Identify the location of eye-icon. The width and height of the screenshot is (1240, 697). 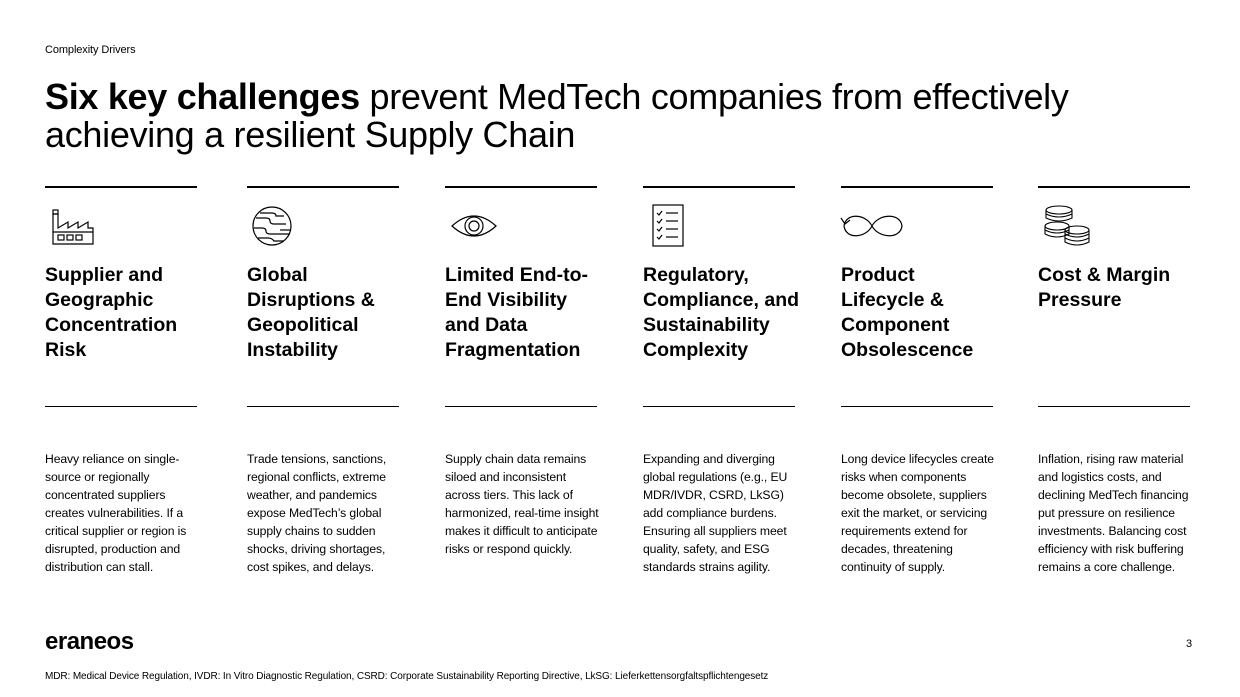
(474, 226).